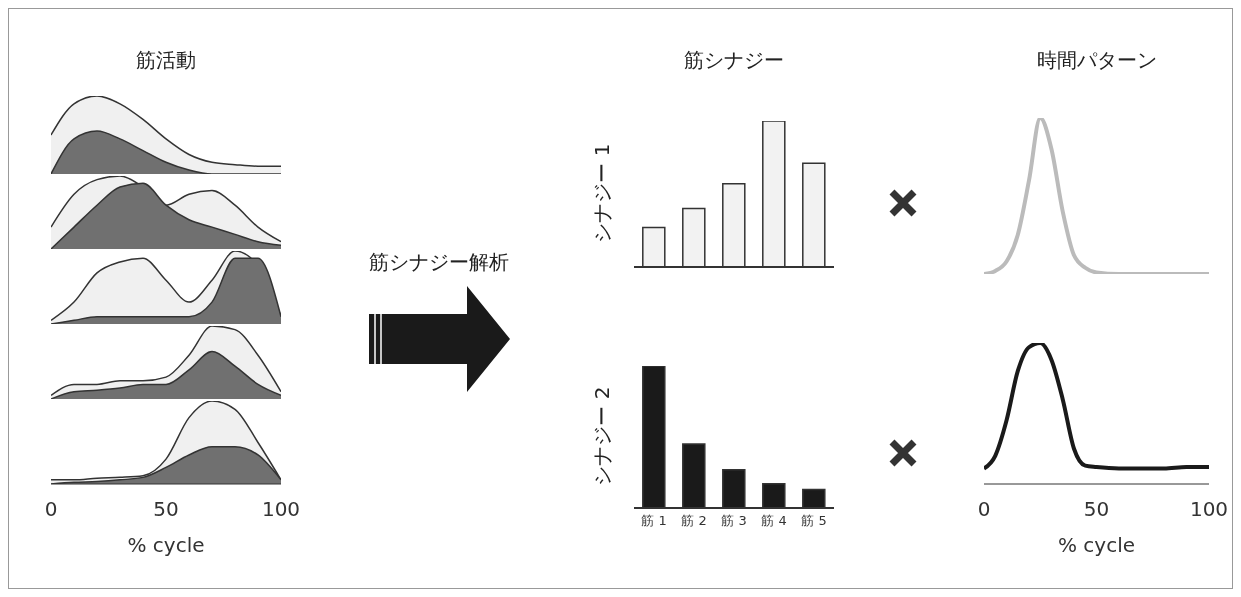 The image size is (1241, 597). I want to click on text: 筋シナジー解析, so click(439, 262).